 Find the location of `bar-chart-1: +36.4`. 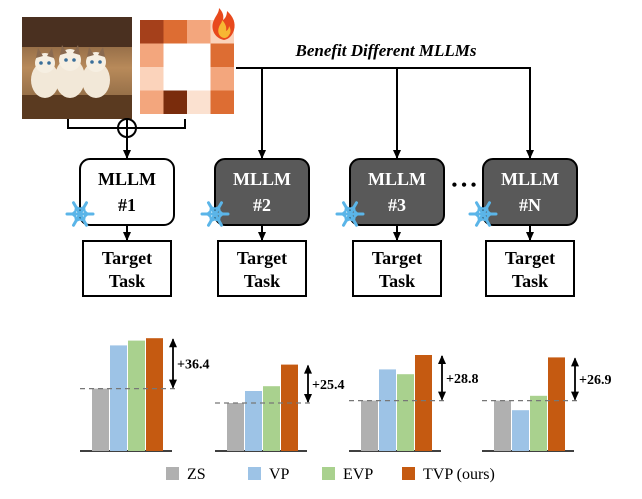

bar-chart-1: +36.4 is located at coordinates (144, 395).